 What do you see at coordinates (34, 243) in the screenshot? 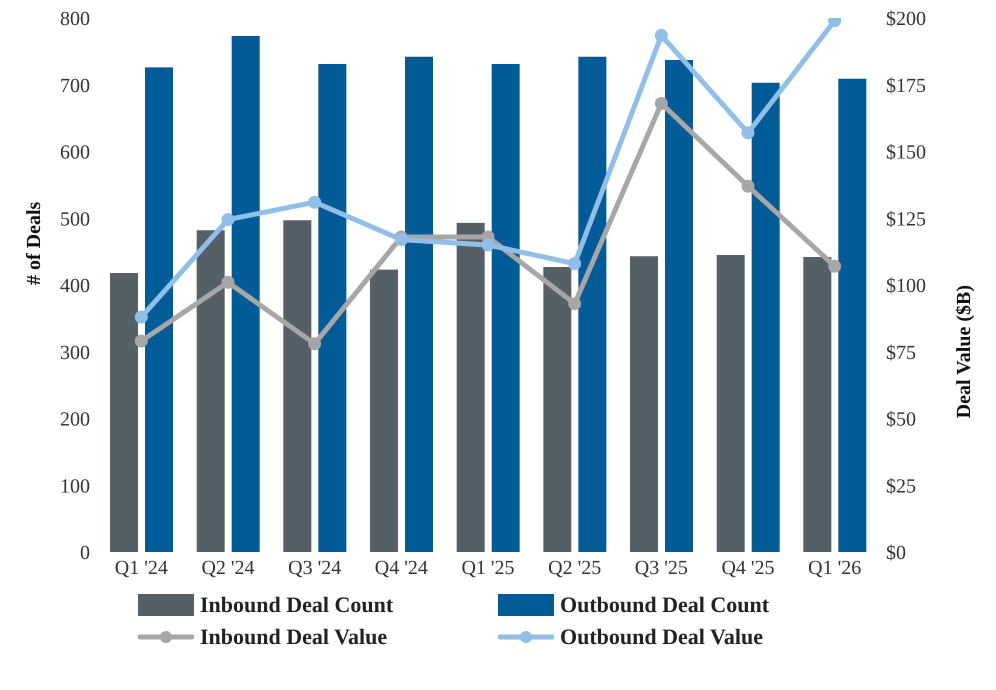
I see `y-axis-title: # of Deals` at bounding box center [34, 243].